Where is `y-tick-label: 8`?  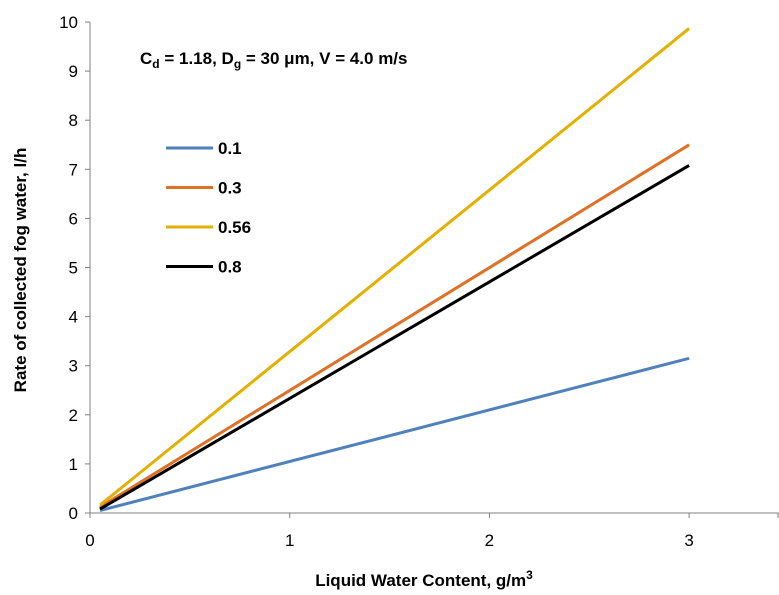 y-tick-label: 8 is located at coordinates (73, 120).